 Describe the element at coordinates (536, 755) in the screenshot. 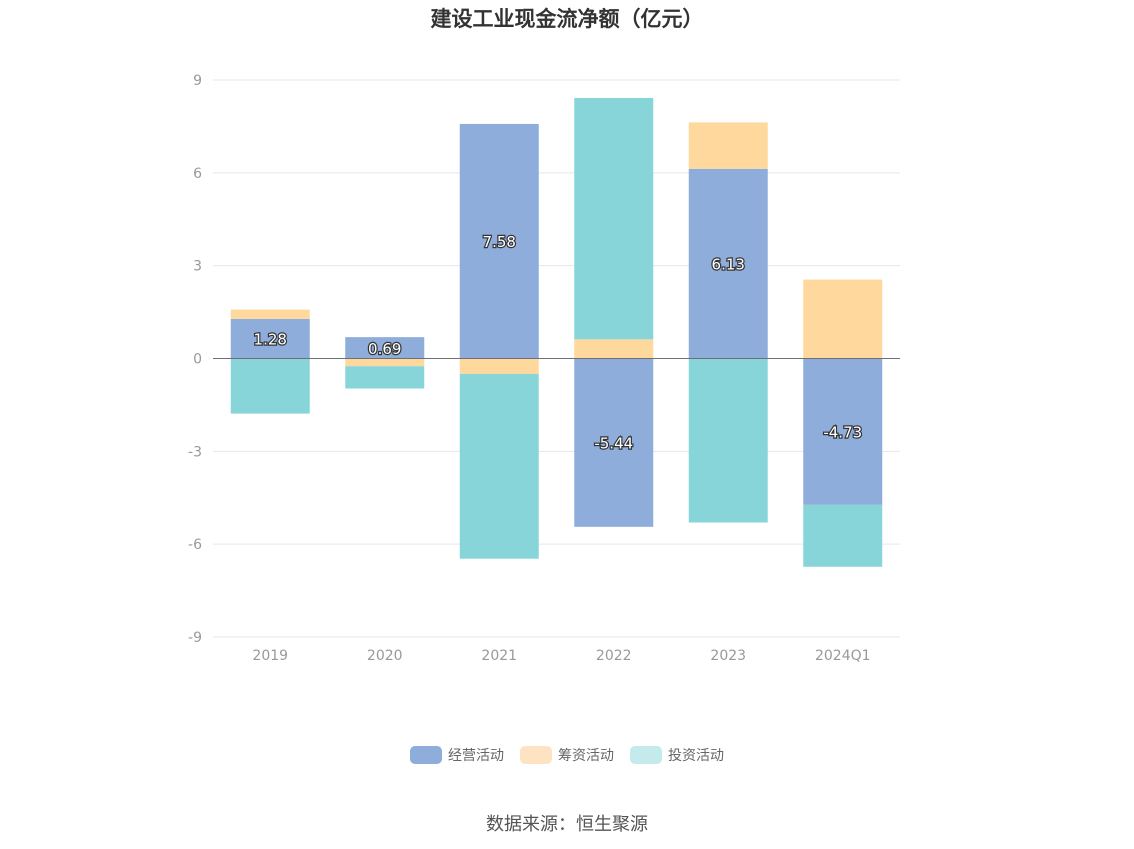

I see `legend-swatch-financing` at that location.